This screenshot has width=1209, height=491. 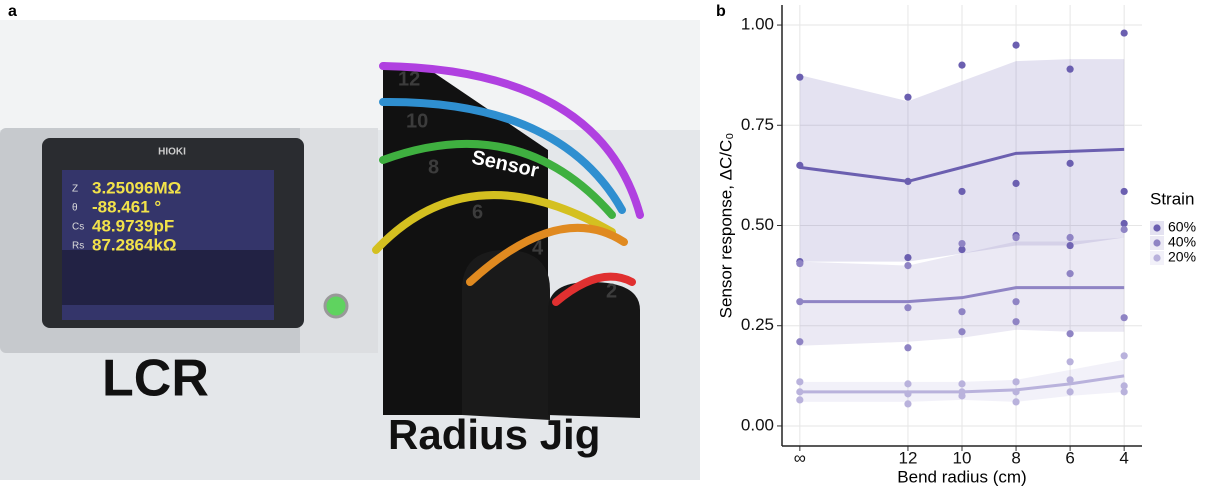 I want to click on screen-reading: -88.461 °, so click(x=126, y=206).